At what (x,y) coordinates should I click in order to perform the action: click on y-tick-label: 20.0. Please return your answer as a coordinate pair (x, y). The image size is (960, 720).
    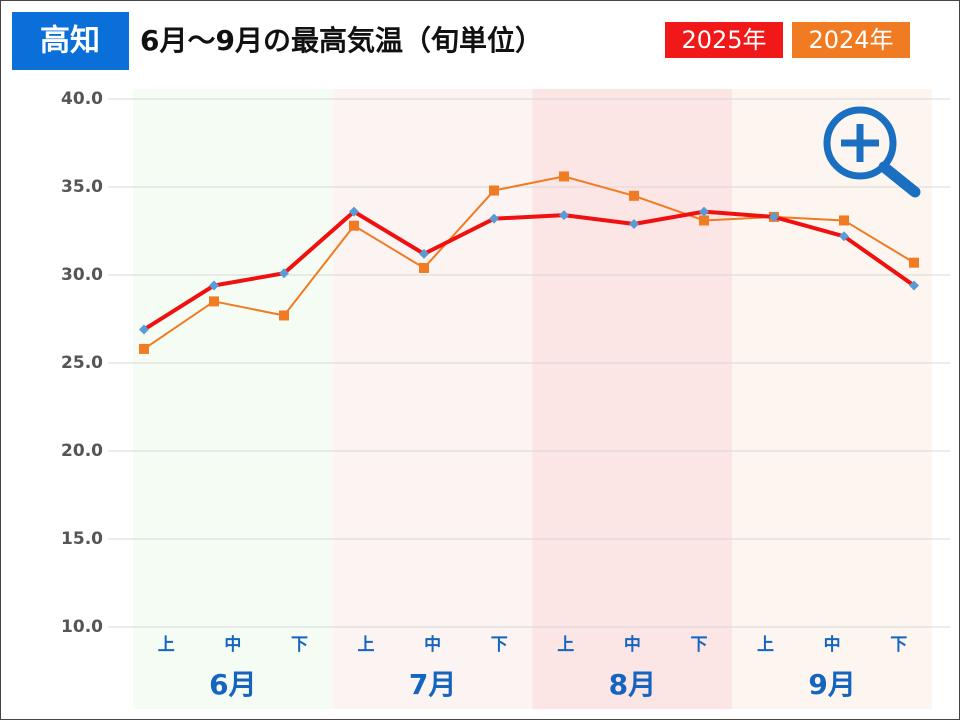
    Looking at the image, I should click on (82, 451).